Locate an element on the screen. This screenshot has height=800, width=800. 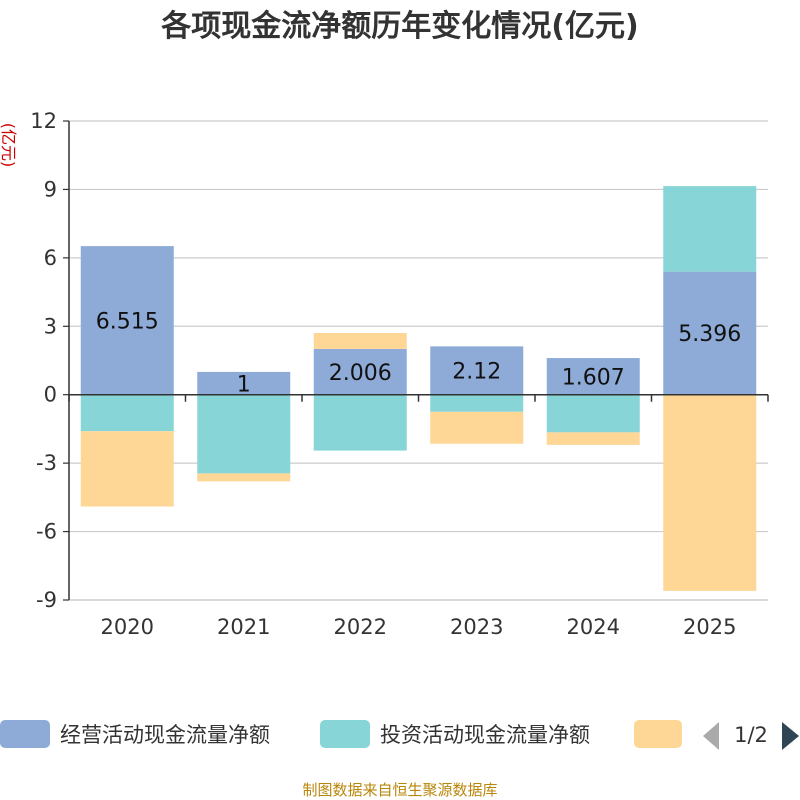
x-tick-label: 2024 is located at coordinates (593, 627).